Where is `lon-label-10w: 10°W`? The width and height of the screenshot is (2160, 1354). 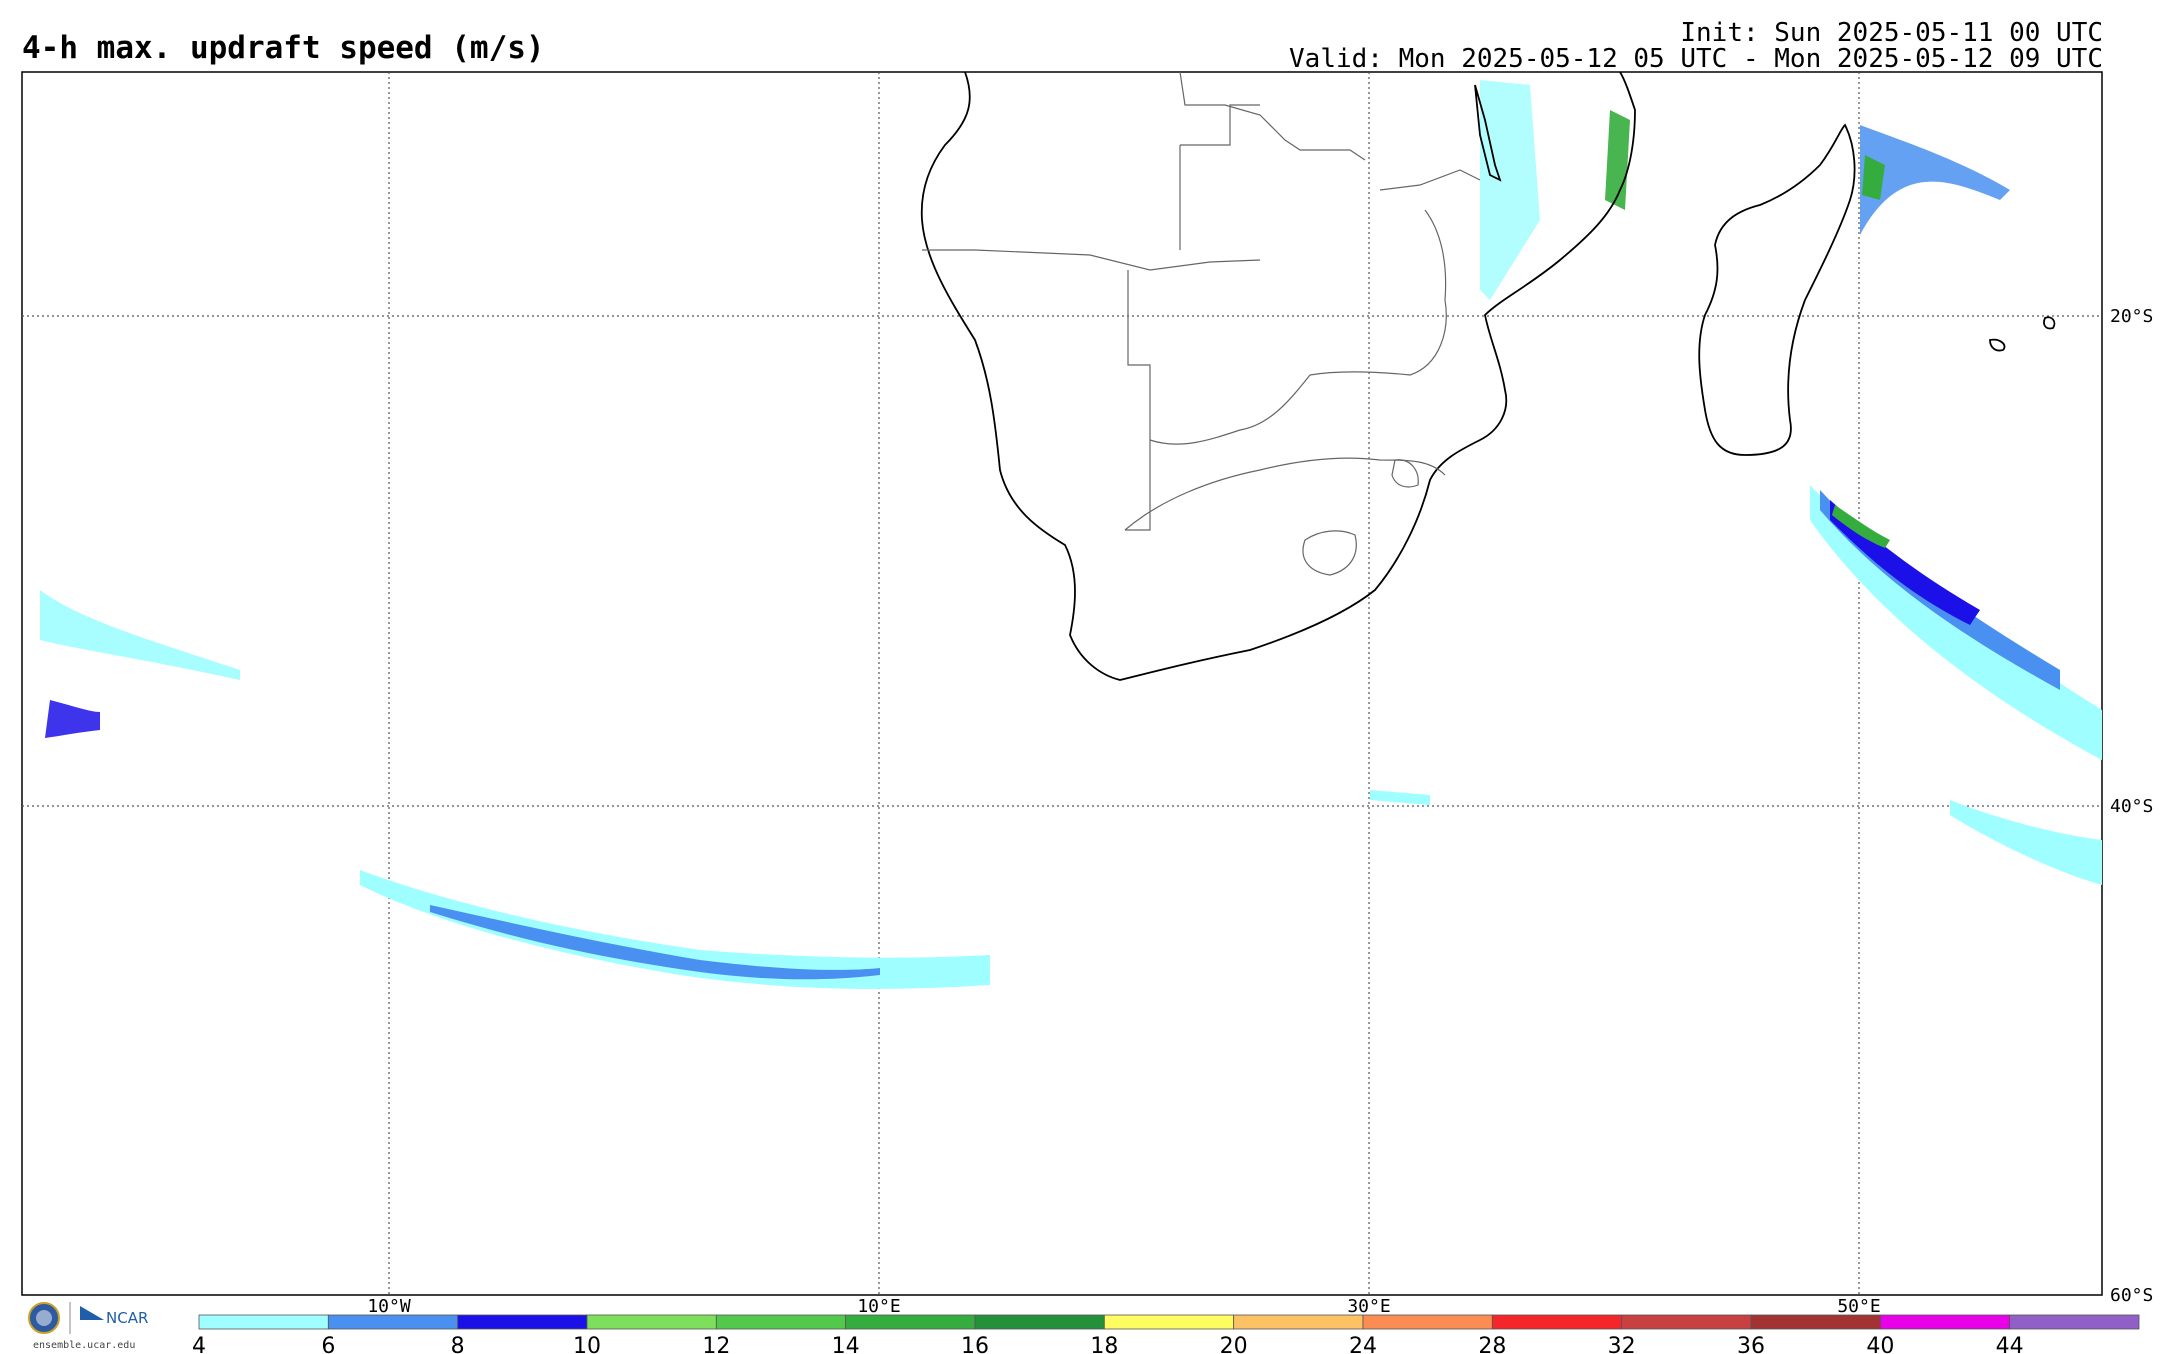
lon-label-10w: 10°W is located at coordinates (389, 1306).